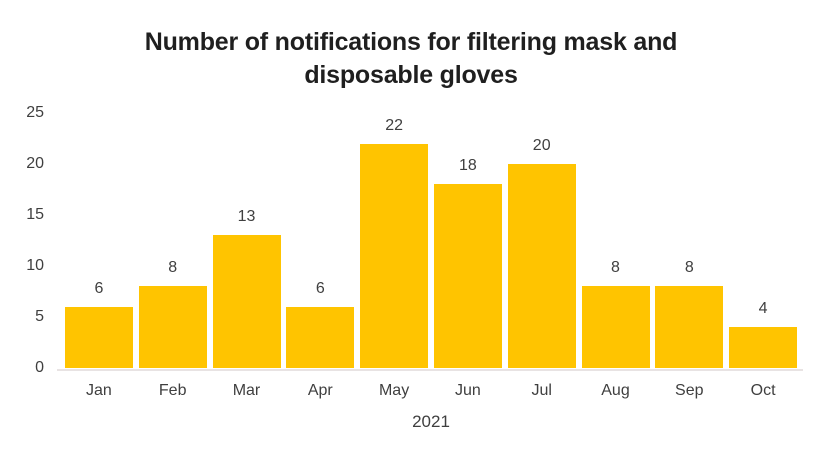  Describe the element at coordinates (615, 327) in the screenshot. I see `bar-aug` at that location.